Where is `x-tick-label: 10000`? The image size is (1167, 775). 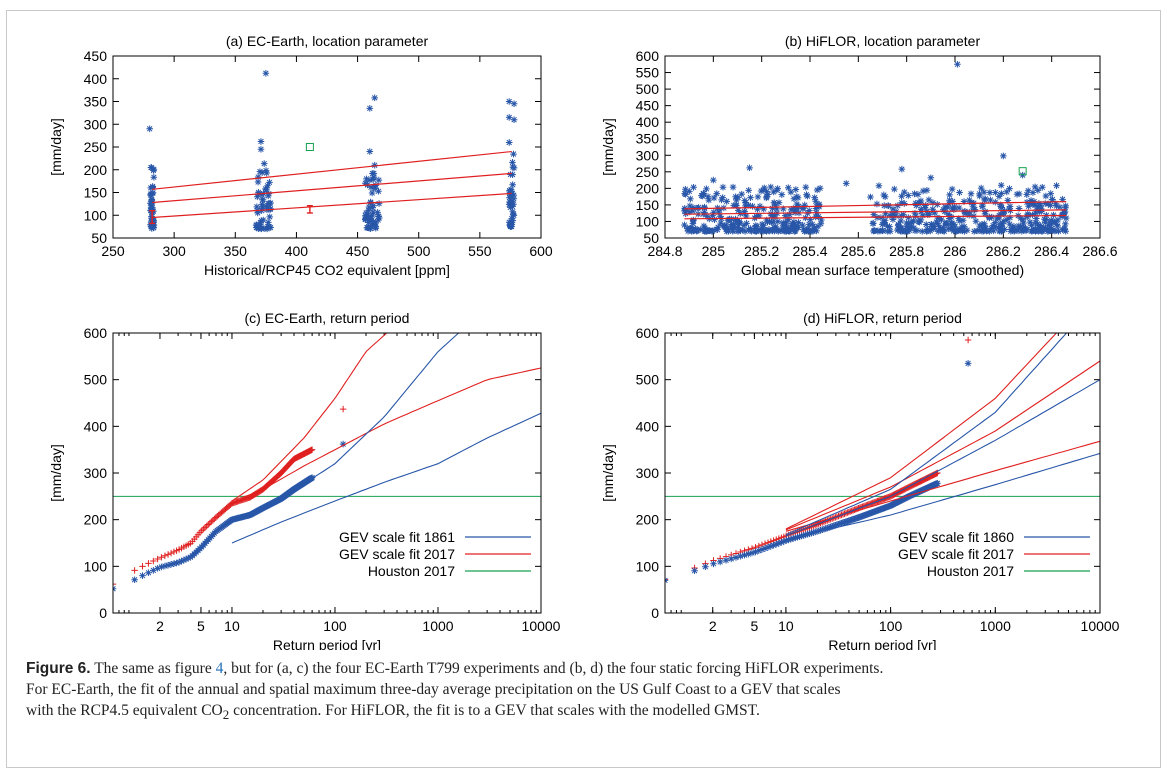
x-tick-label: 10000 is located at coordinates (541, 626).